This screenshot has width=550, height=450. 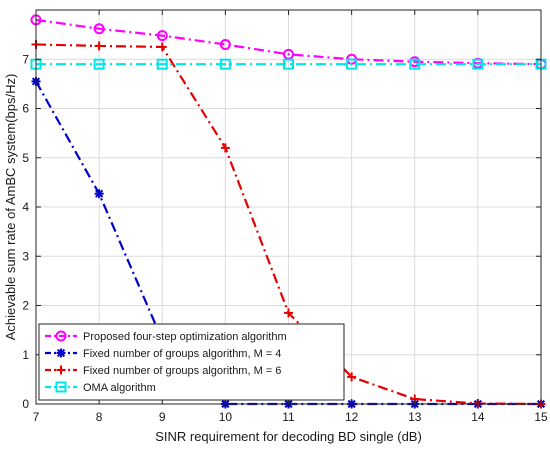 I want to click on legend-box, so click(x=191, y=362).